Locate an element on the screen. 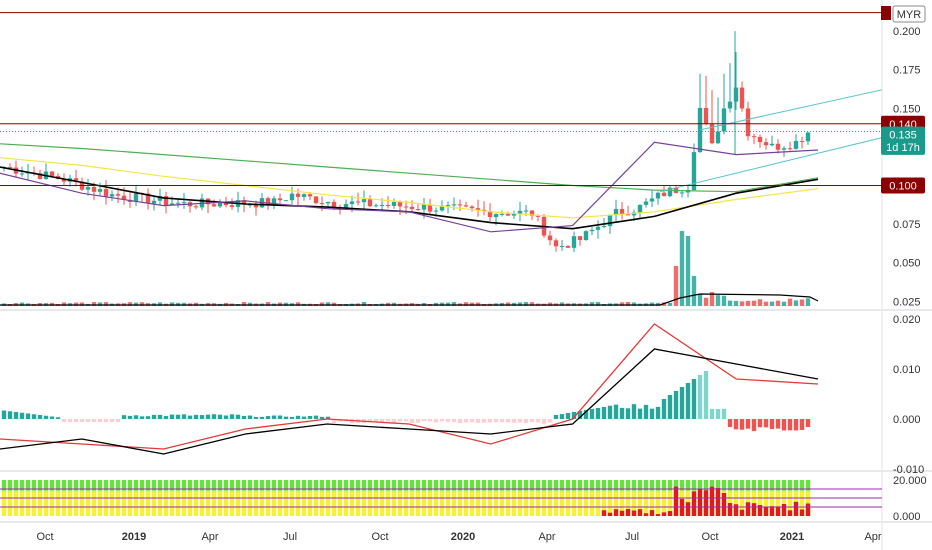 Image resolution: width=932 pixels, height=550 pixels. currency-tag is located at coordinates (909, 14).